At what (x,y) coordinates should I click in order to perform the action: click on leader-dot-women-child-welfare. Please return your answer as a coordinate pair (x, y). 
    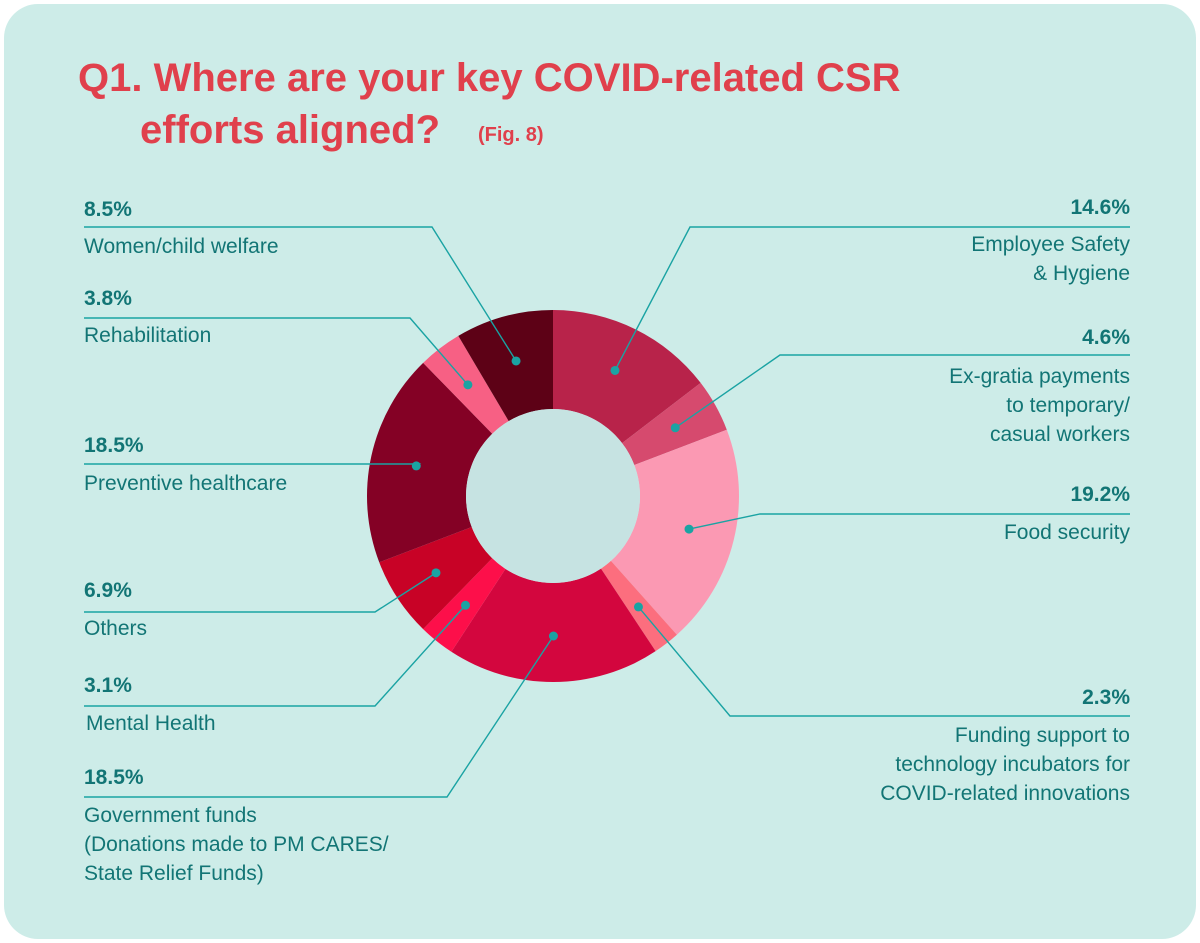
    Looking at the image, I should click on (516, 361).